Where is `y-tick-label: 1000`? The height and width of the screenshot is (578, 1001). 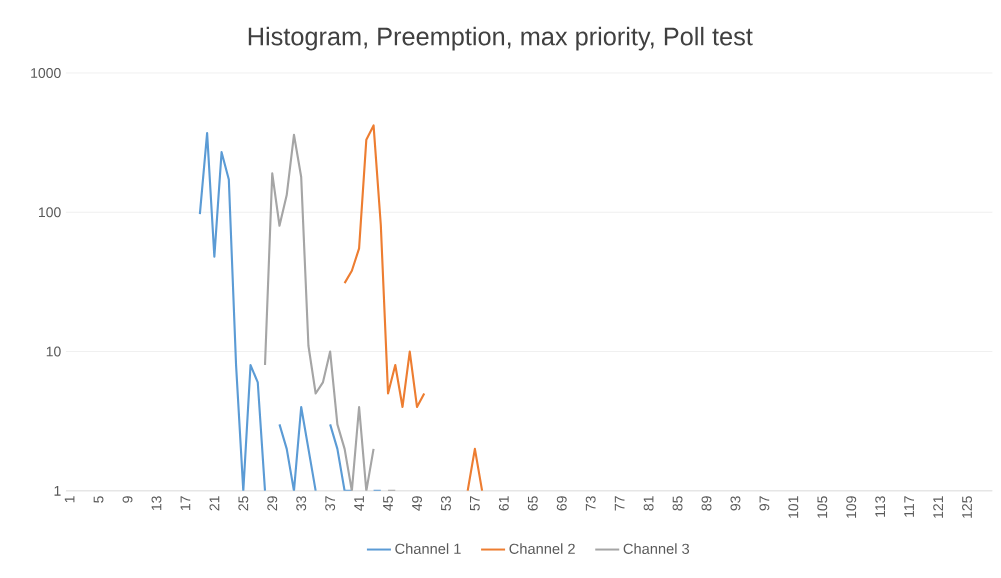 y-tick-label: 1000 is located at coordinates (46, 72).